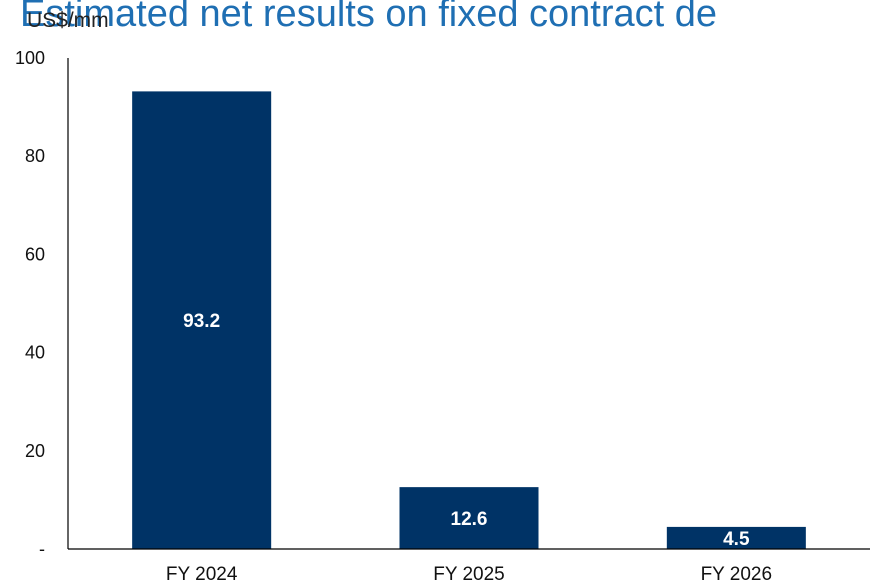 This screenshot has width=879, height=584. Describe the element at coordinates (30, 58) in the screenshot. I see `y-tick-label: 100` at that location.